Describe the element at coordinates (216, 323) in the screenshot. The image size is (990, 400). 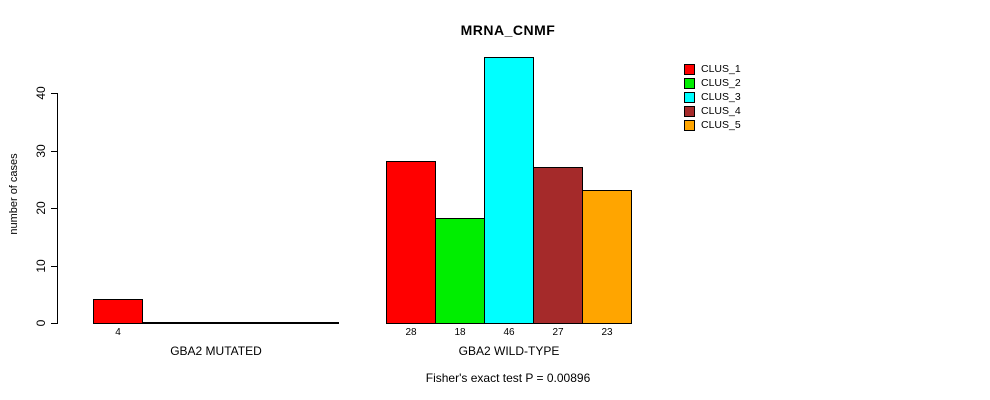
I see `x-axis-baseline` at that location.